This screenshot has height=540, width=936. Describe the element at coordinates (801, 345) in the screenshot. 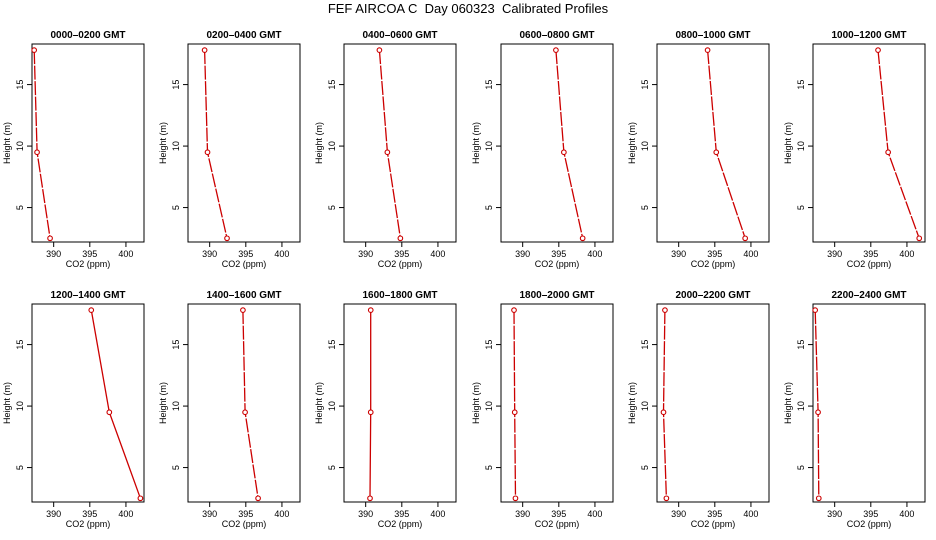

I see `chart-11-ytick-label-2: 15` at that location.